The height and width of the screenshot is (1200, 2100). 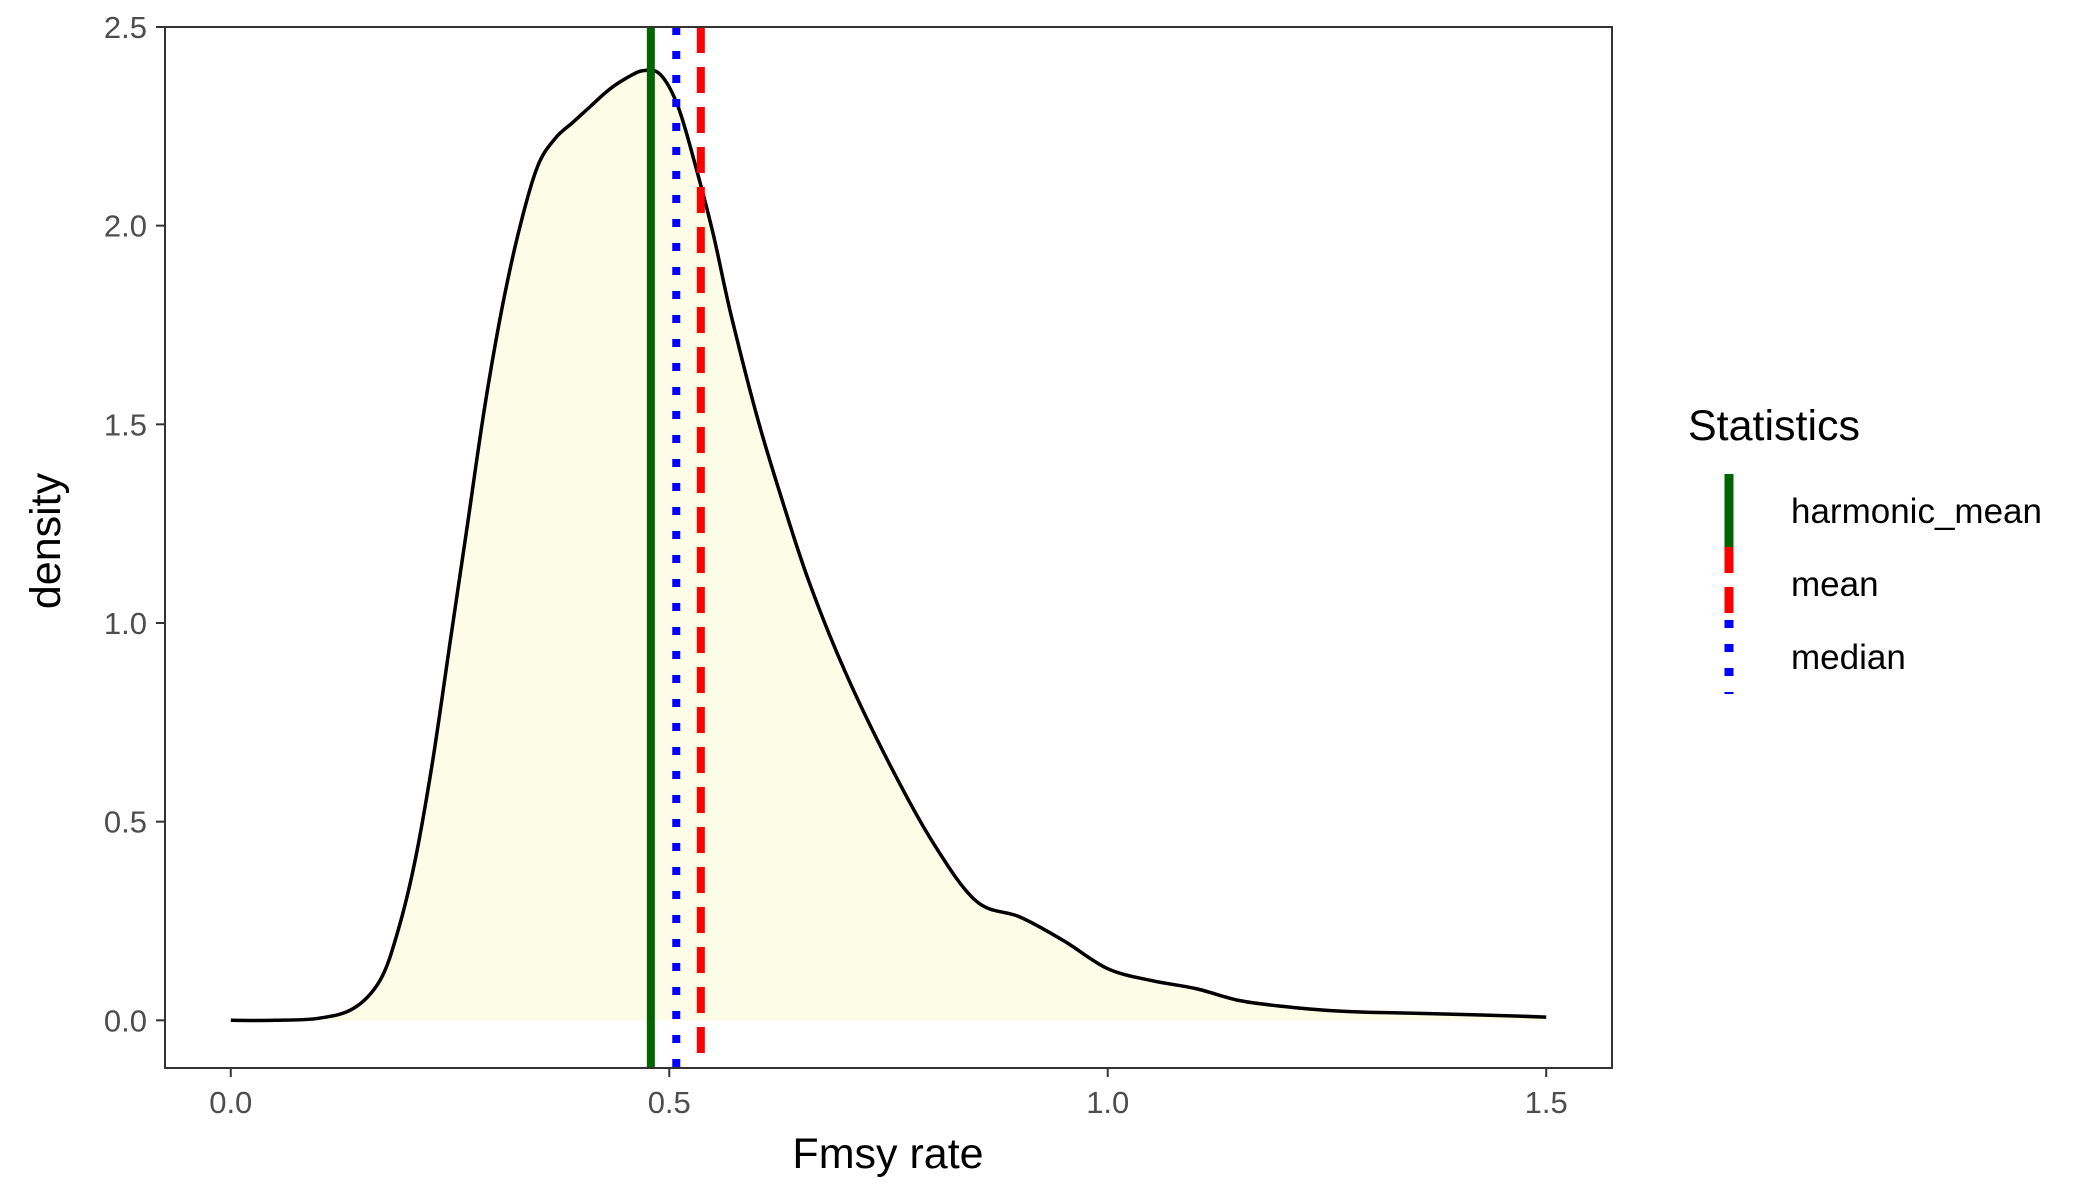 I want to click on x-tick-label: 0.0, so click(x=230, y=1102).